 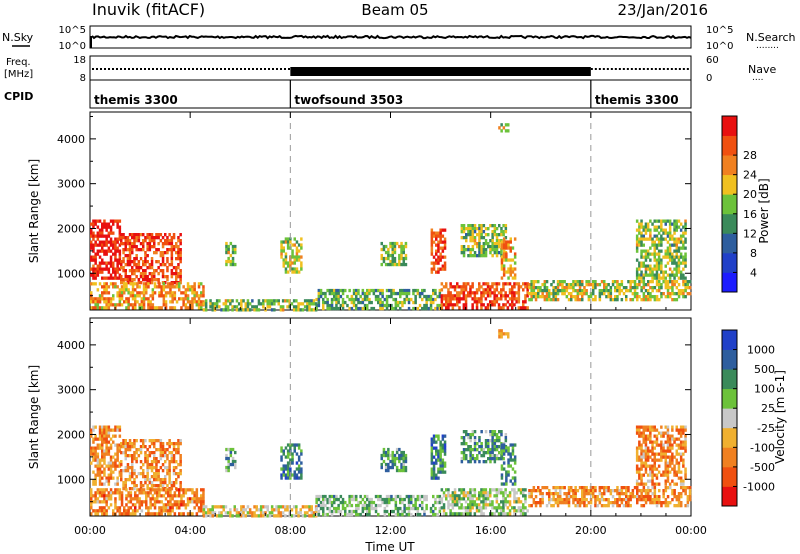 I want to click on power-colorbar-label: Power [dB], so click(x=764, y=210).